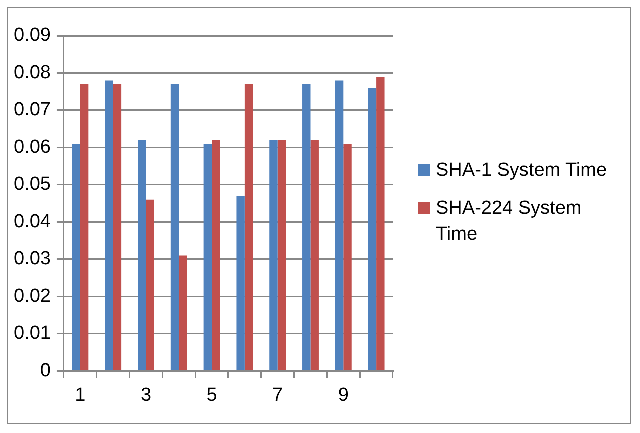 The width and height of the screenshot is (640, 433). What do you see at coordinates (45, 371) in the screenshot?
I see `y-tick-label: 0` at bounding box center [45, 371].